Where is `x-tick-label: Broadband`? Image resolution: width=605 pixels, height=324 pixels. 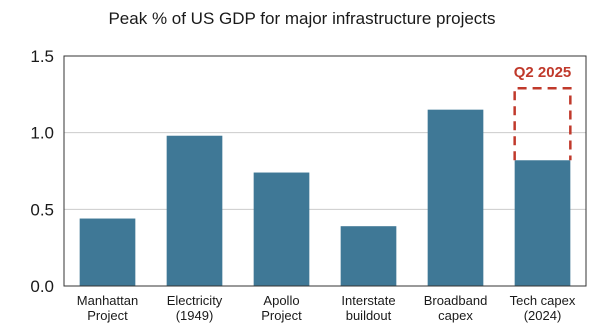
x-tick-label: Broadband is located at coordinates (456, 300).